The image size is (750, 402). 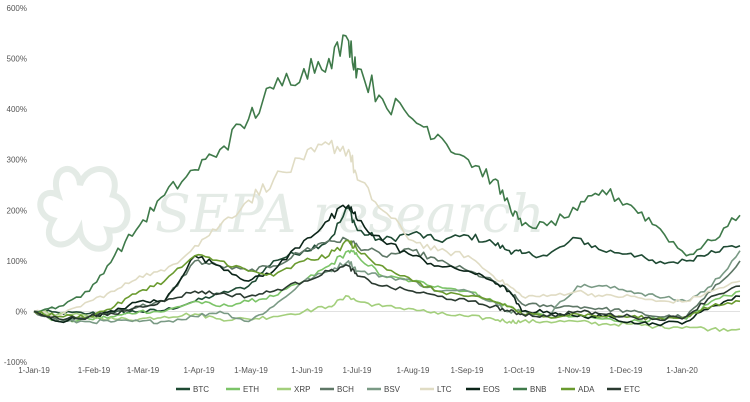 What do you see at coordinates (17, 109) in the screenshot?
I see `y-tick-label: 400%` at bounding box center [17, 109].